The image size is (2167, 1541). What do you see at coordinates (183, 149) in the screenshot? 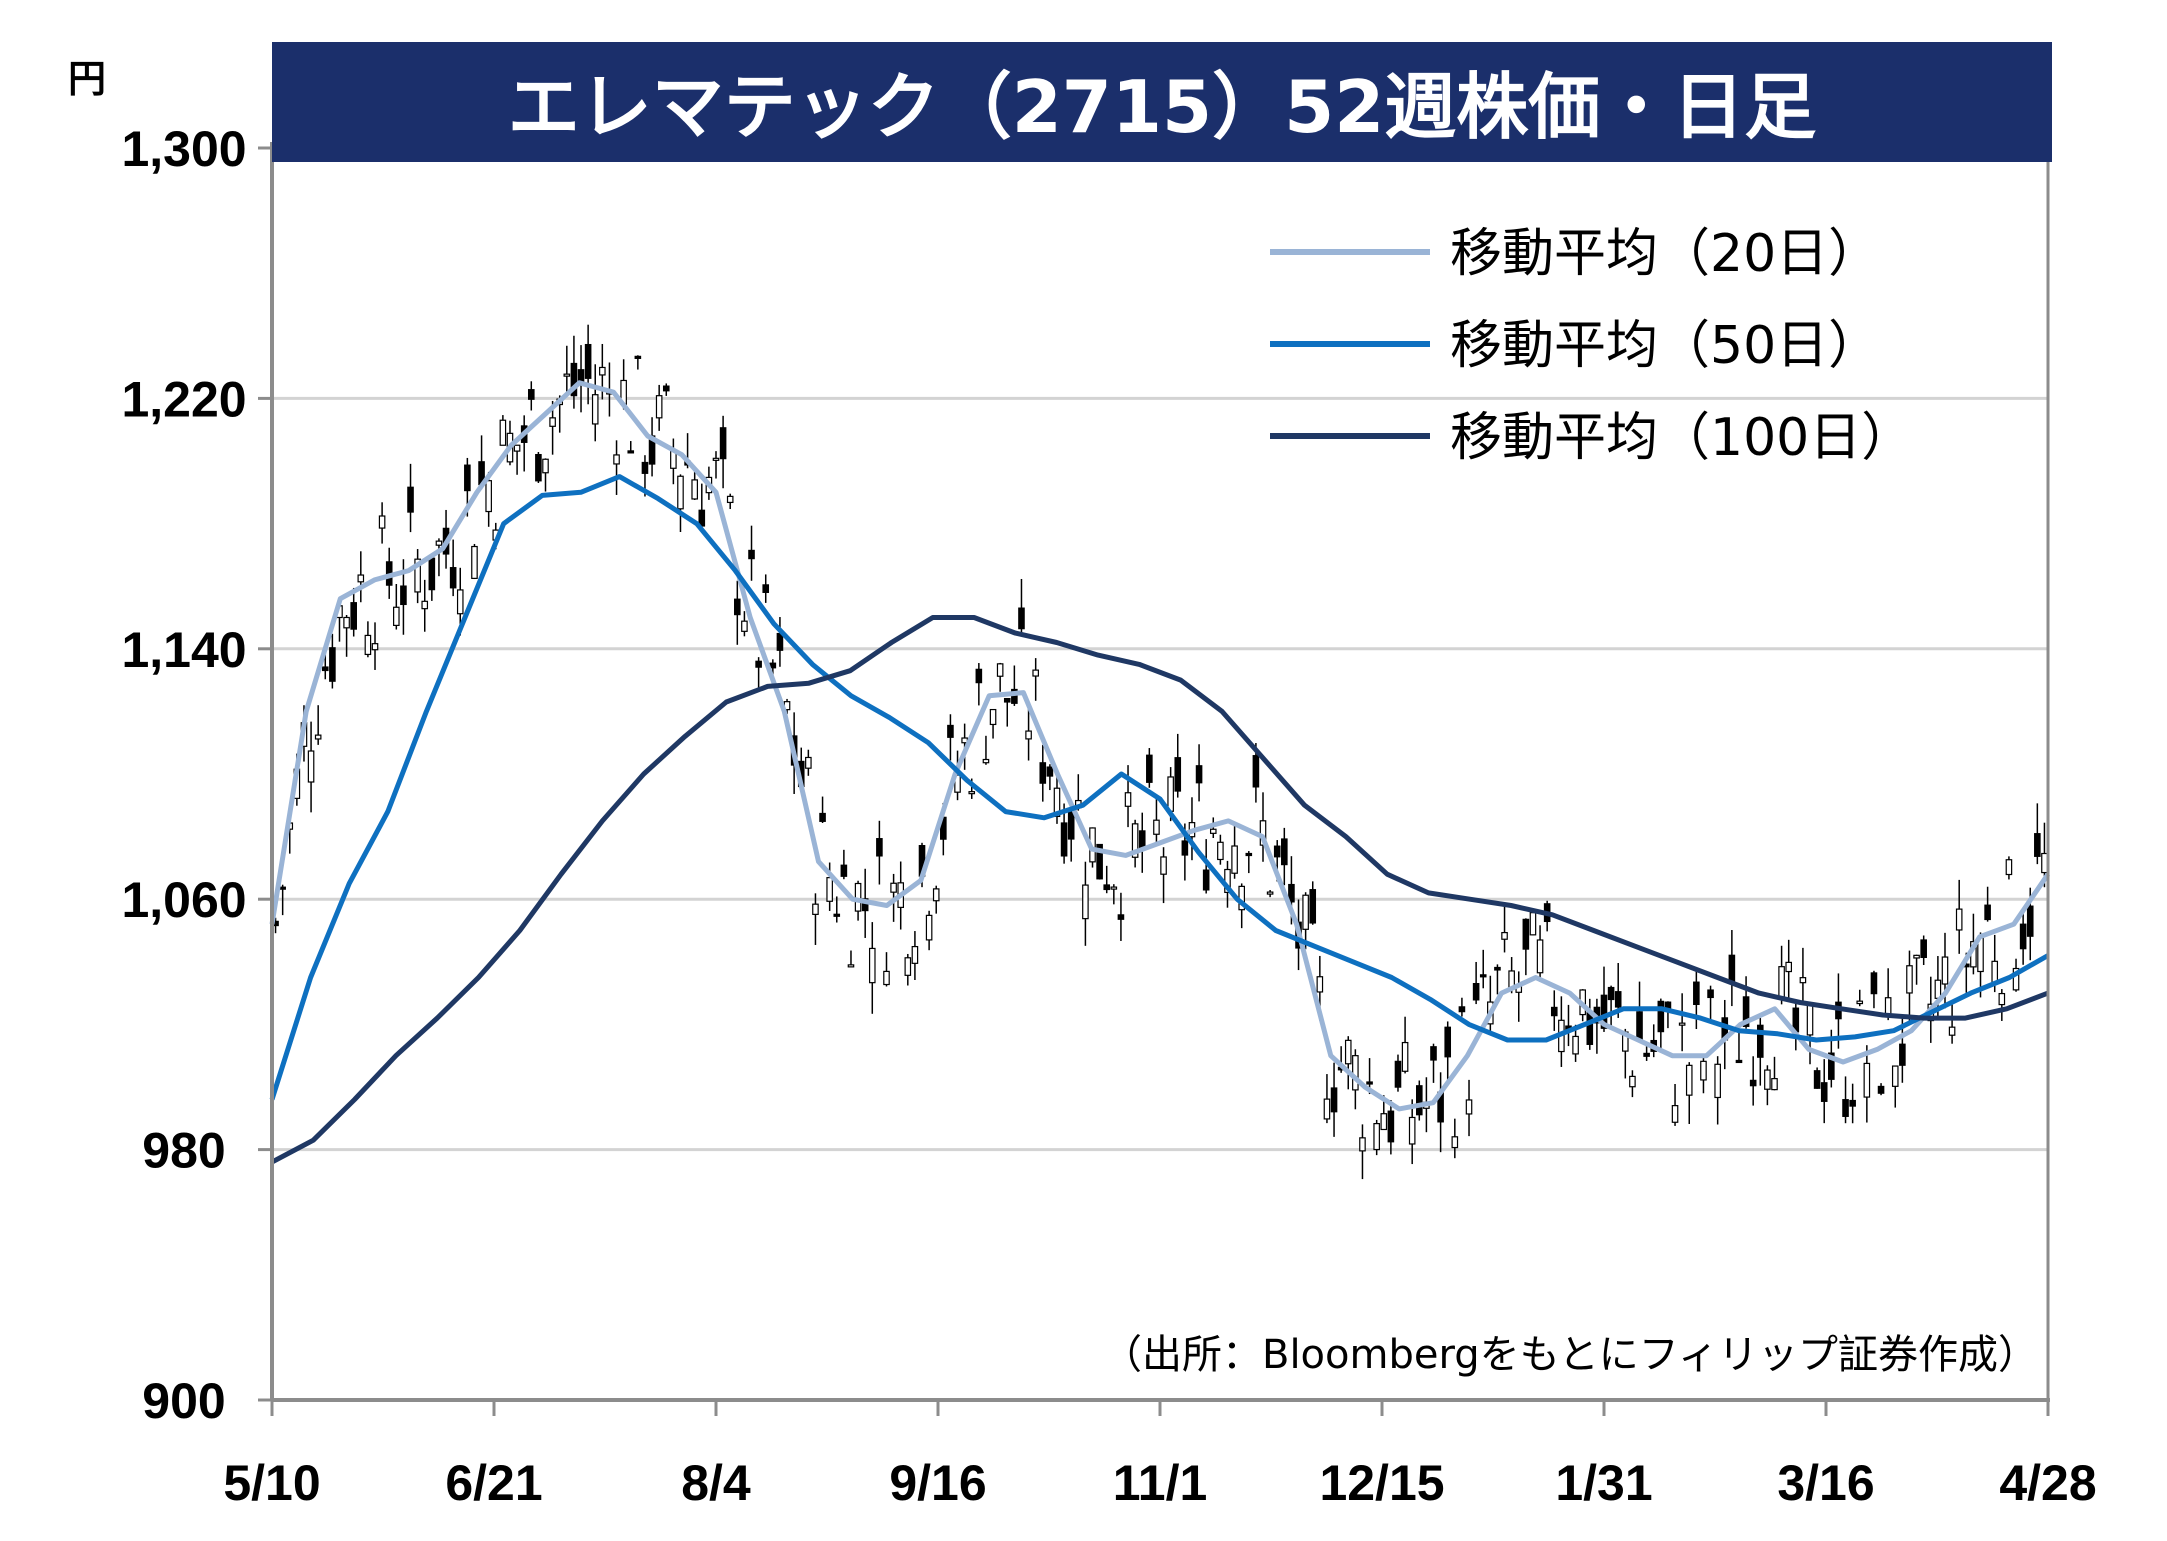
I see `y-tick-label: 1,300` at bounding box center [183, 149].